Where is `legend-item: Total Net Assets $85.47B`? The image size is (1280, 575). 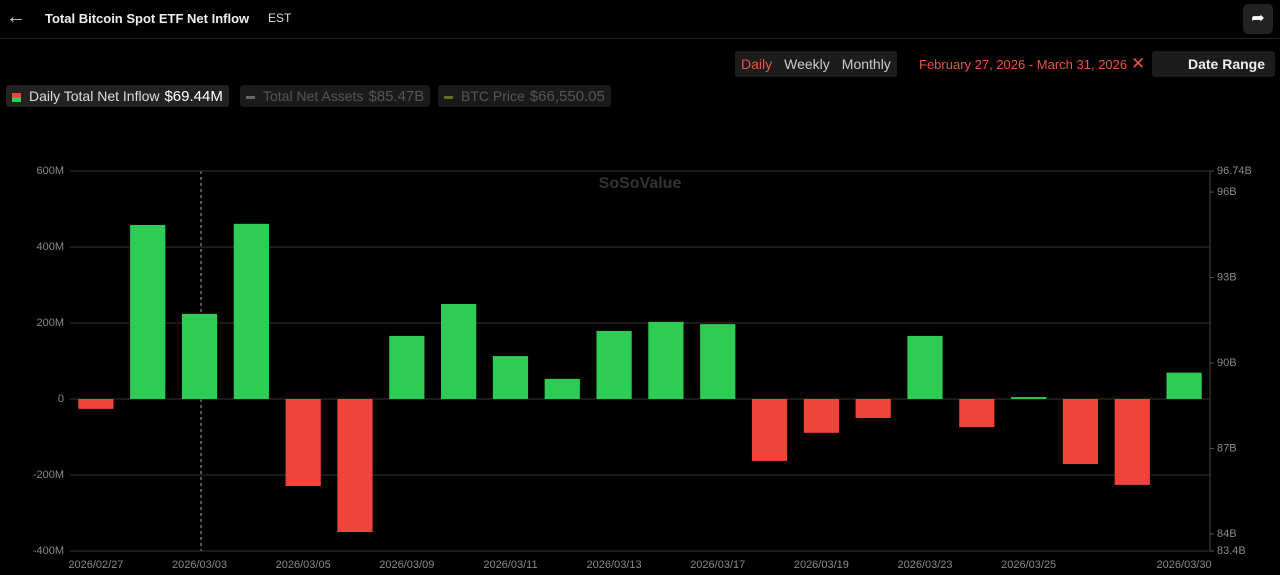 legend-item: Total Net Assets $85.47B is located at coordinates (335, 96).